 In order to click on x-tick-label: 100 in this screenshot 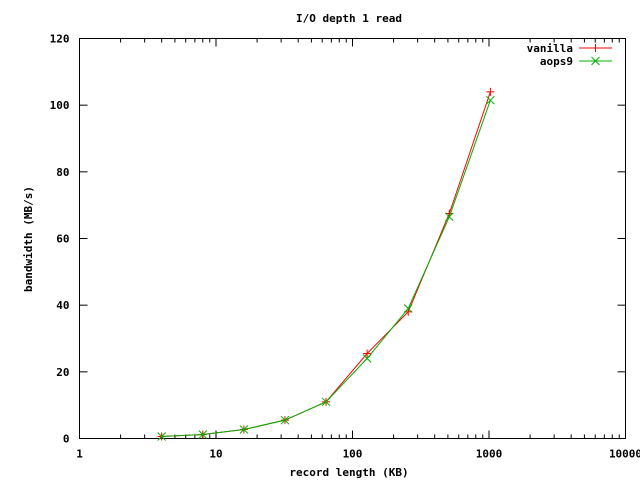, I will do `click(353, 454)`.